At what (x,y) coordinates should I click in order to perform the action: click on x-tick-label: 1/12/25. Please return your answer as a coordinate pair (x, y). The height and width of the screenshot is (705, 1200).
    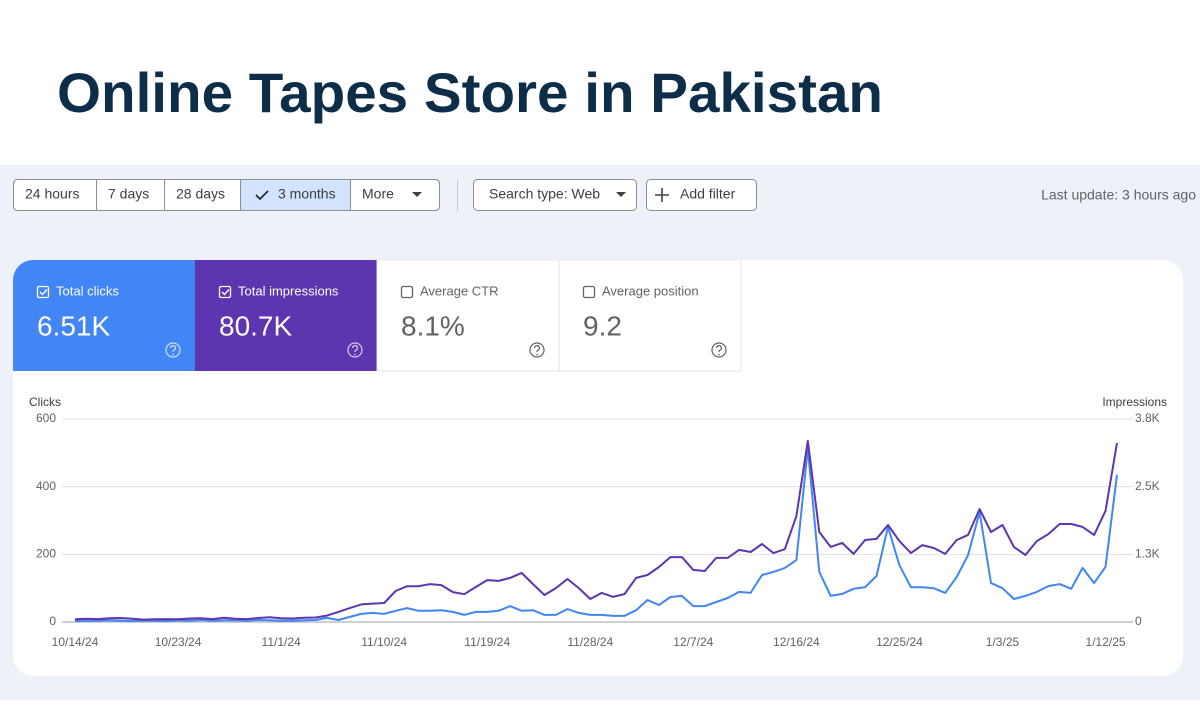
    Looking at the image, I should click on (1106, 642).